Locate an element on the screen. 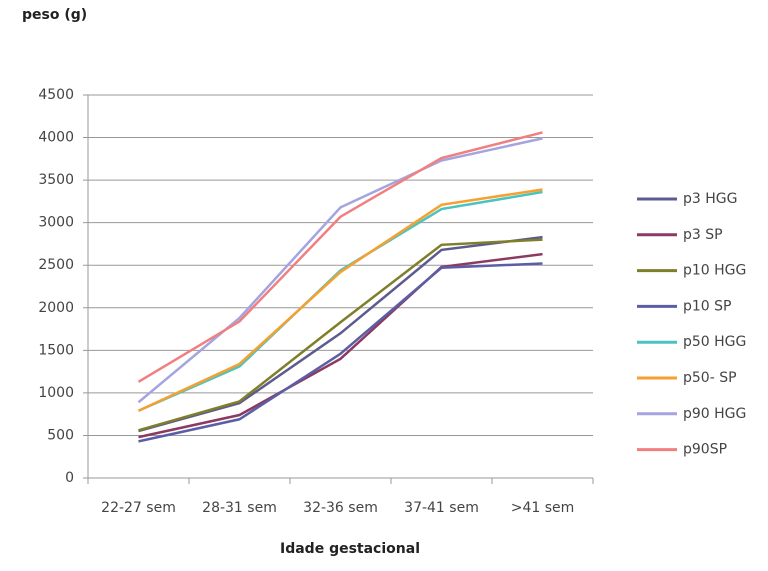 This screenshot has width=768, height=571. legend-label: p50- SP is located at coordinates (710, 378).